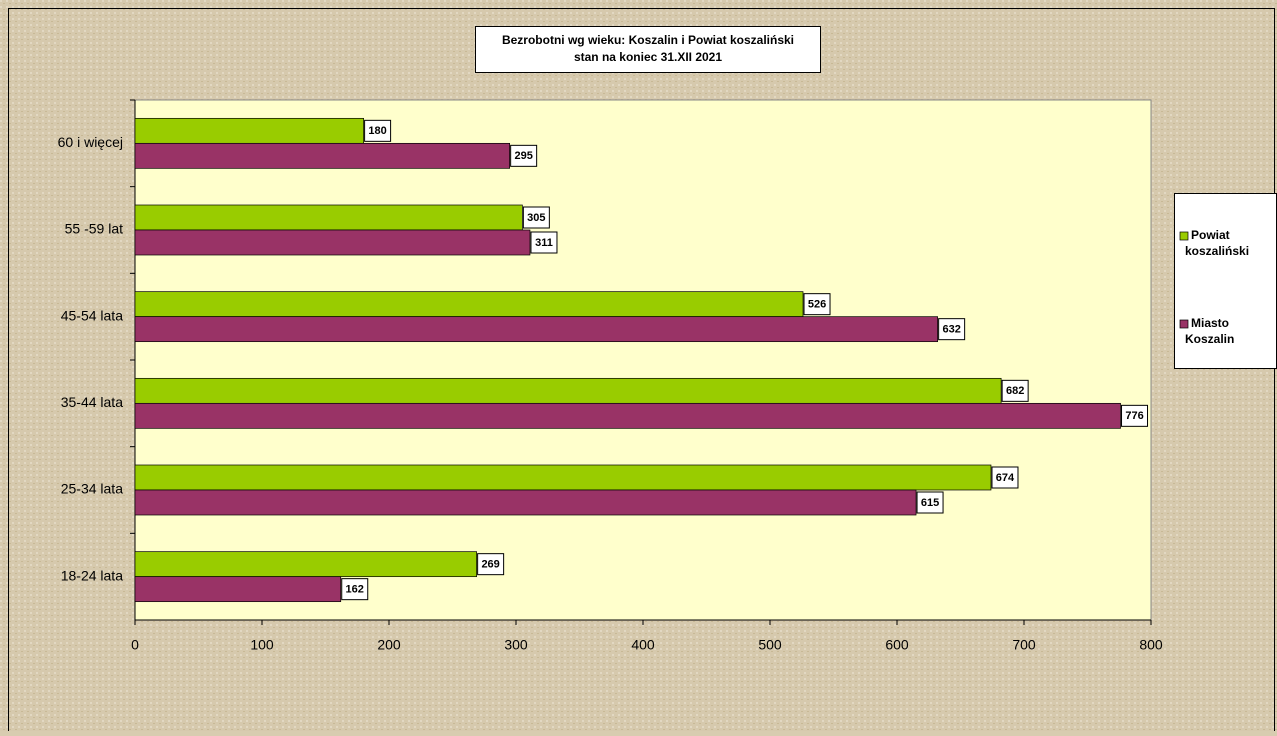 The image size is (1277, 736). What do you see at coordinates (92, 489) in the screenshot?
I see `y-tick-label: 25-34 lata` at bounding box center [92, 489].